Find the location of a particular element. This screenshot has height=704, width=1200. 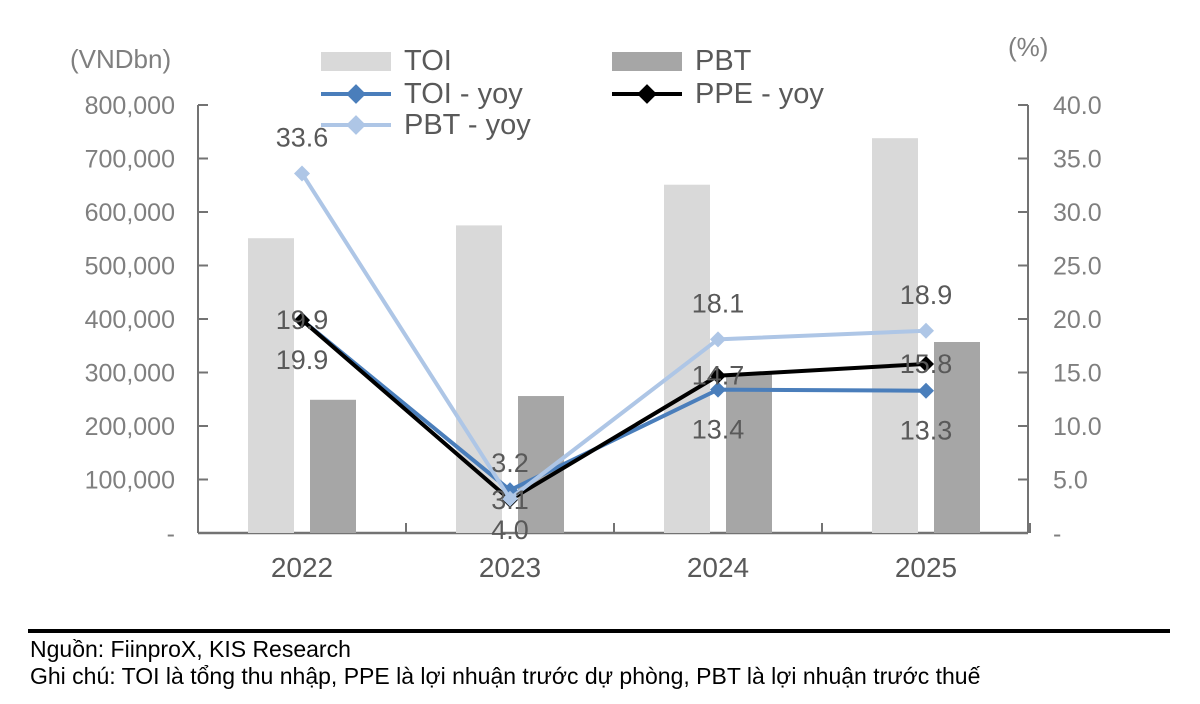

x-axis-category-label: 2022 is located at coordinates (302, 567).